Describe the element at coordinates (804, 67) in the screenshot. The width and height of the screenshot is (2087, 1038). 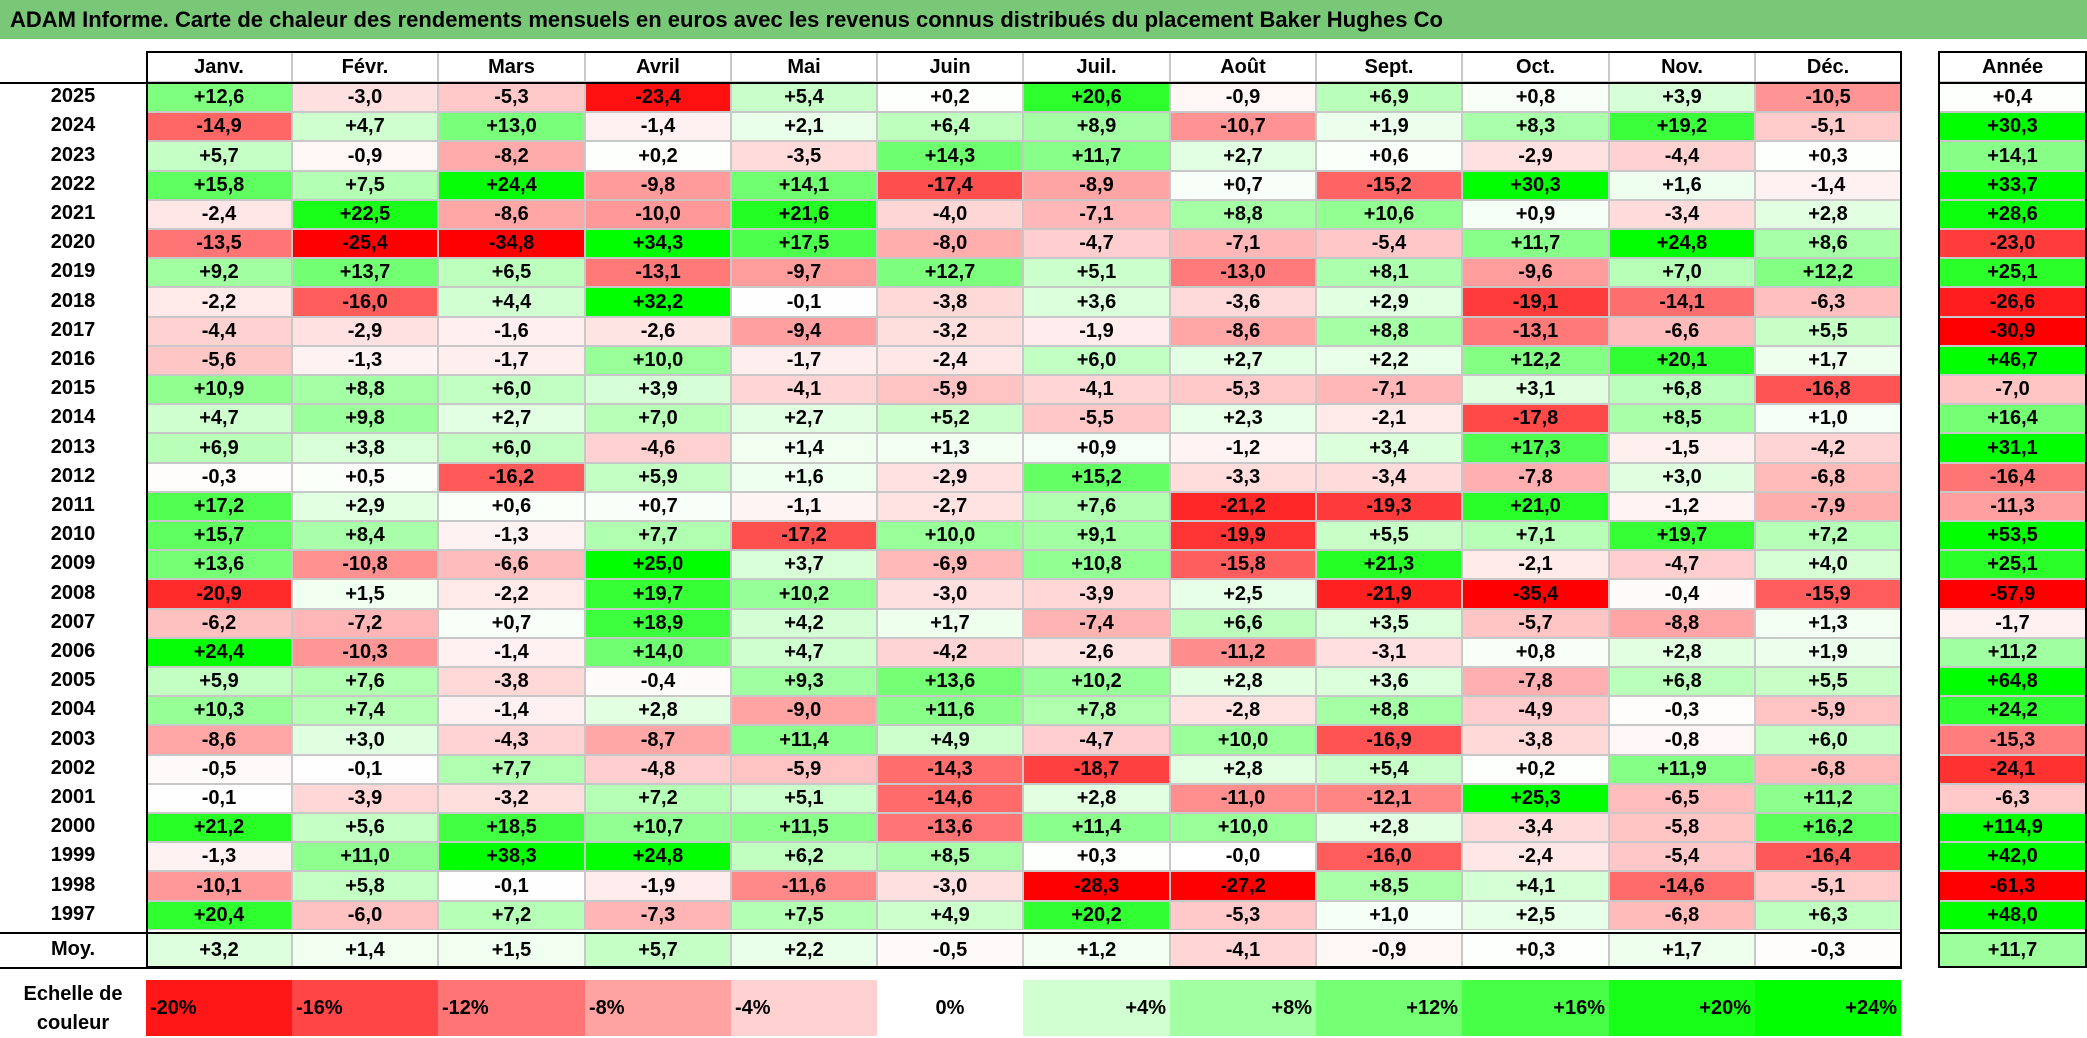
I see `month-header: Mai` at that location.